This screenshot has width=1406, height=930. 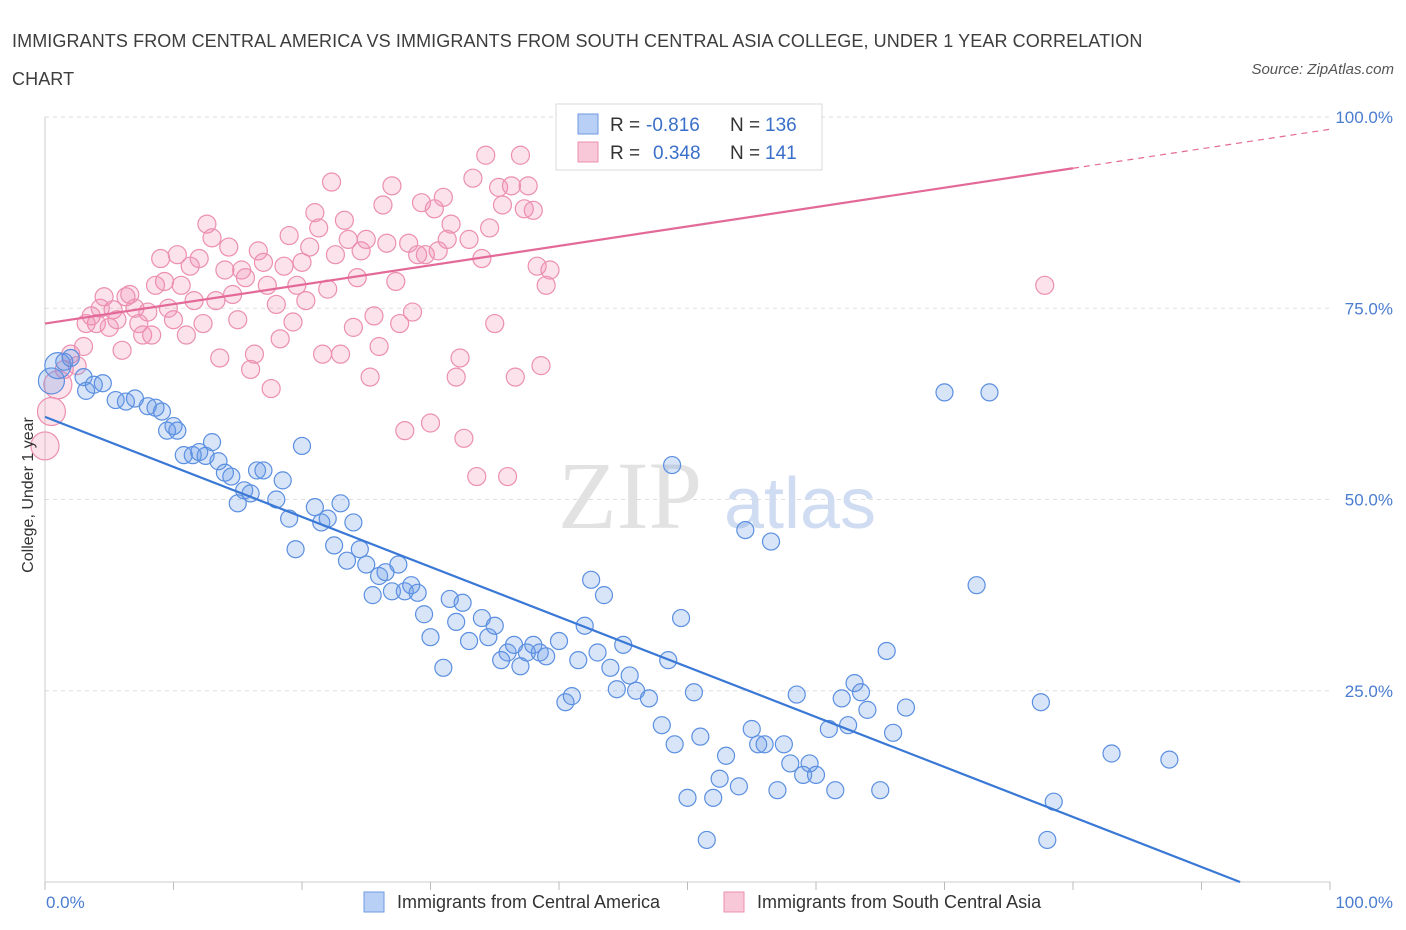 I want to click on x-tick-label-1: 100.0%, so click(x=1364, y=902).